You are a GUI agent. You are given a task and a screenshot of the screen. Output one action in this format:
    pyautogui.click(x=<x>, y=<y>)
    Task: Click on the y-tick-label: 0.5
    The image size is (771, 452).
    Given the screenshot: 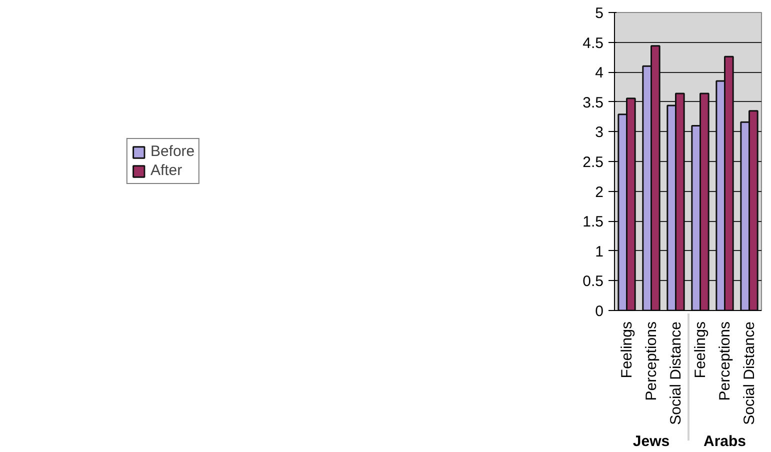 What is the action you would take?
    pyautogui.click(x=593, y=281)
    